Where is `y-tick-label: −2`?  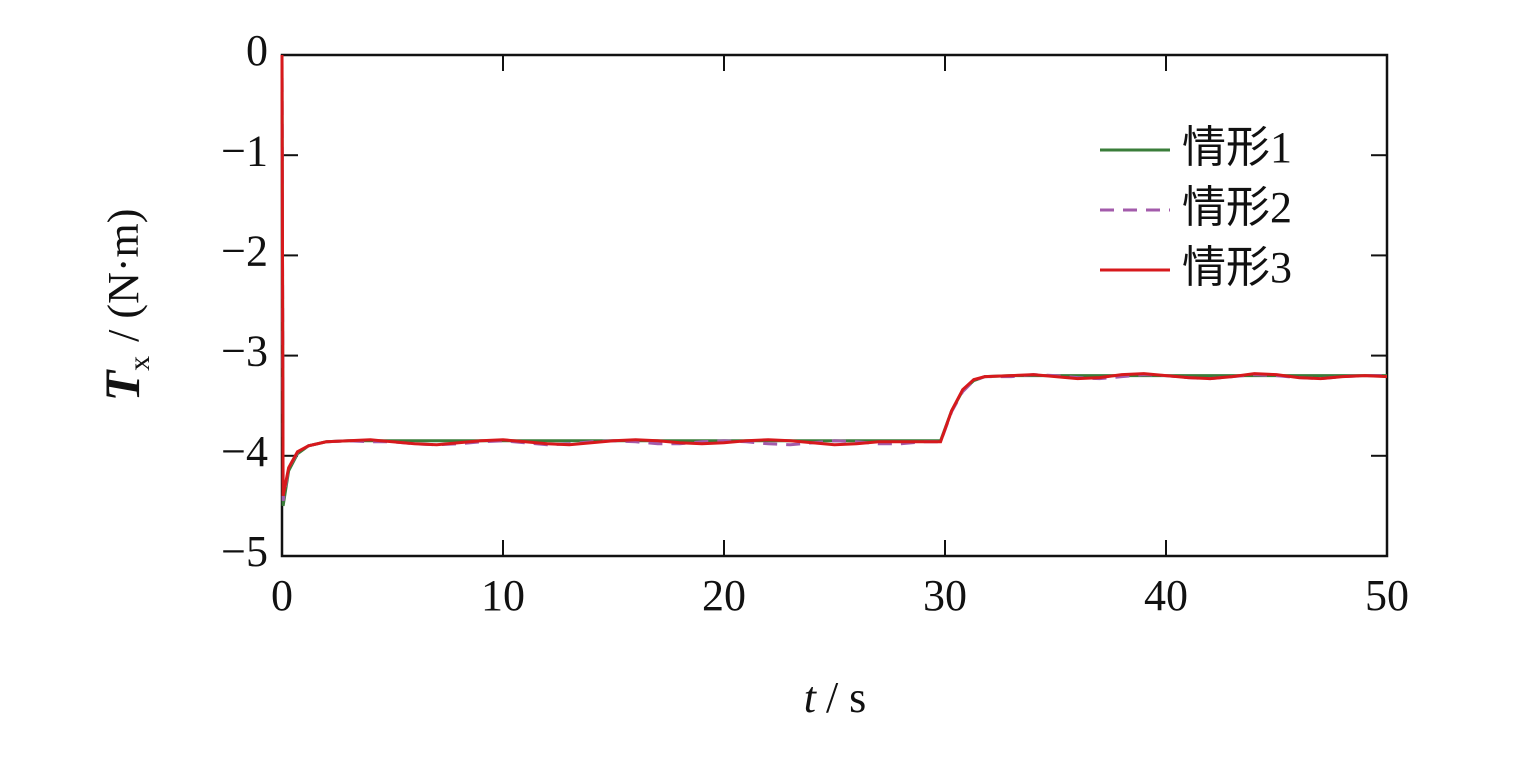 y-tick-label: −2 is located at coordinates (244, 250).